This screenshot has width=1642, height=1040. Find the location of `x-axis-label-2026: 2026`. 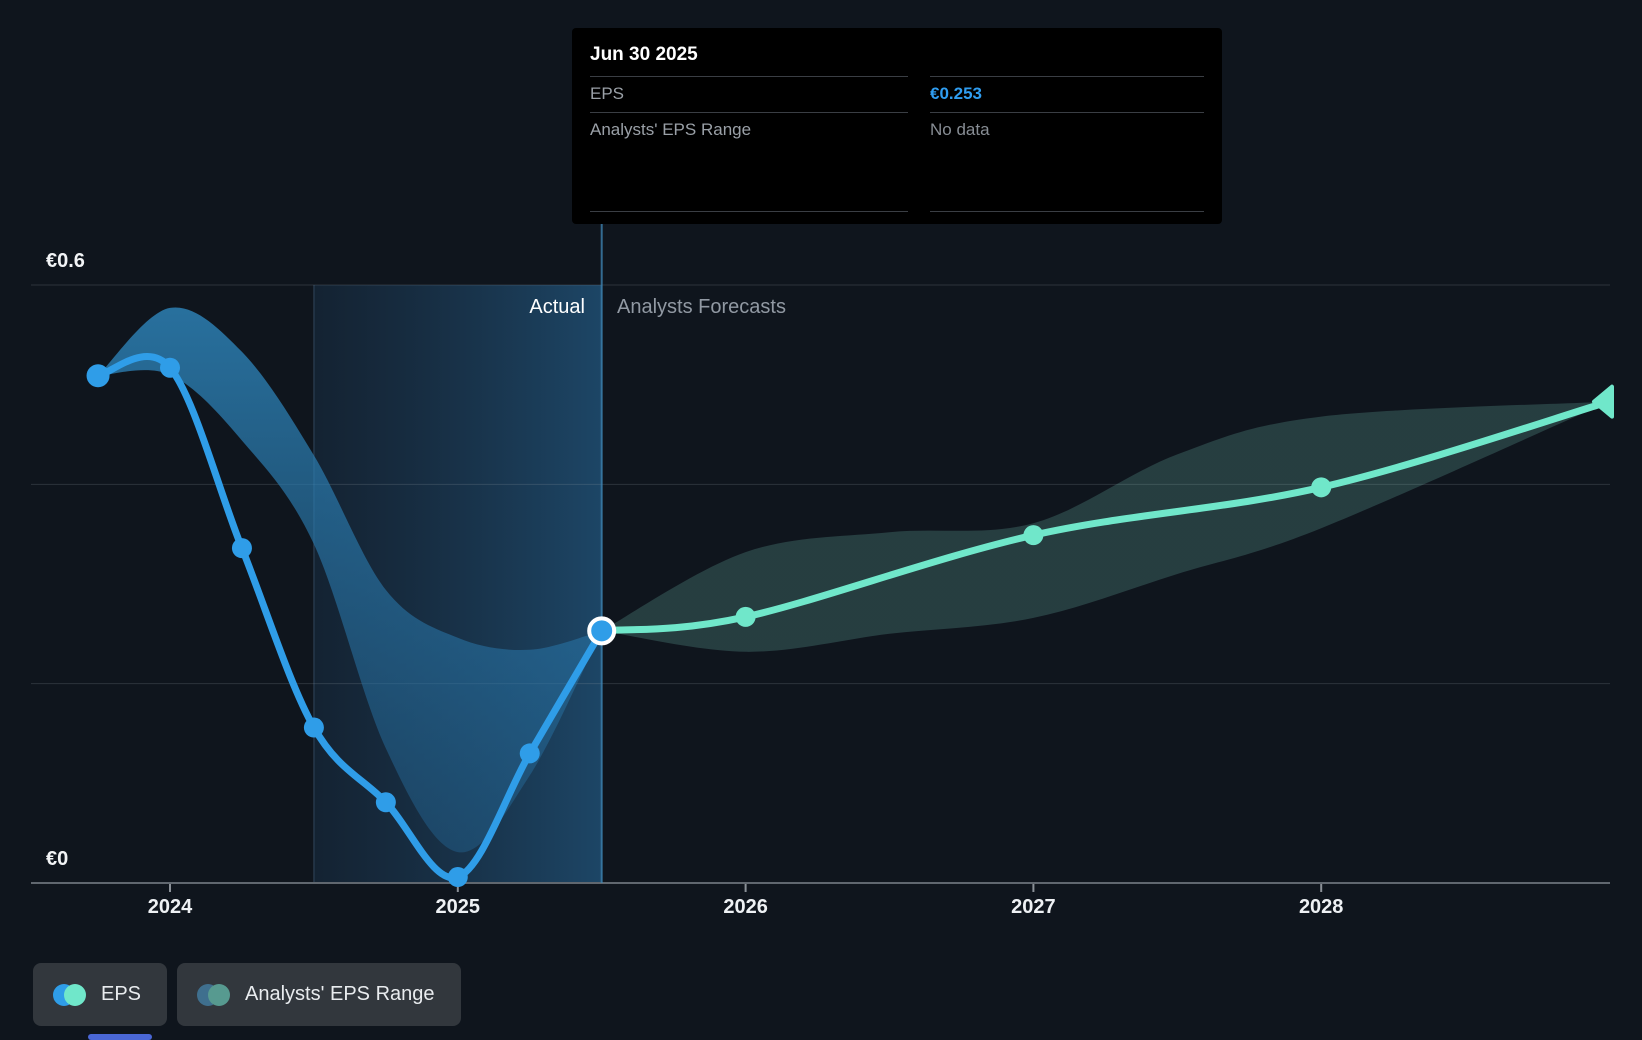

x-axis-label-2026: 2026 is located at coordinates (745, 907).